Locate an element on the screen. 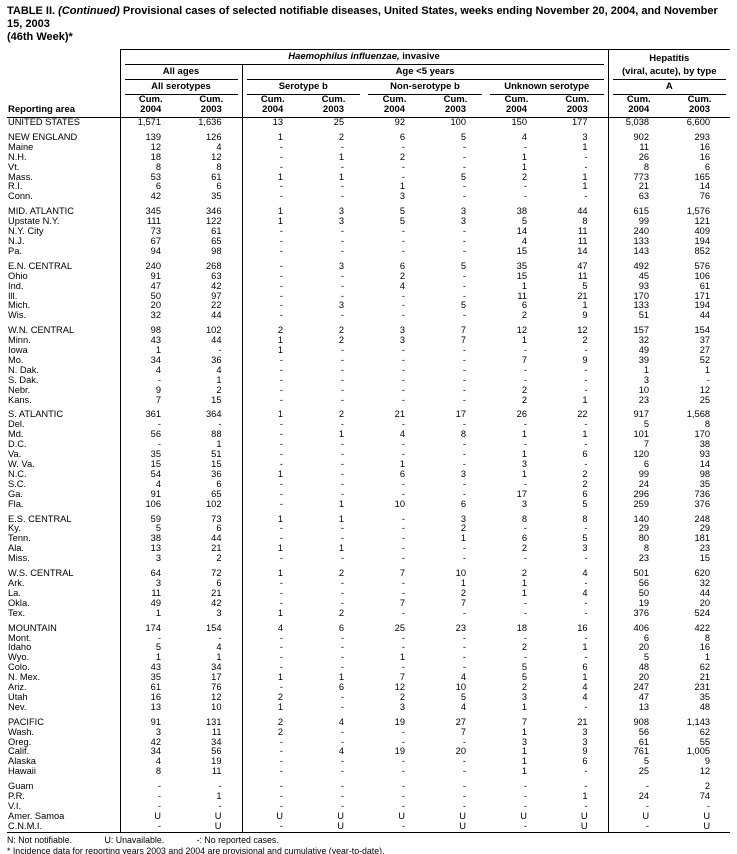 The image size is (737, 854). value-cell: 170 is located at coordinates (702, 435).